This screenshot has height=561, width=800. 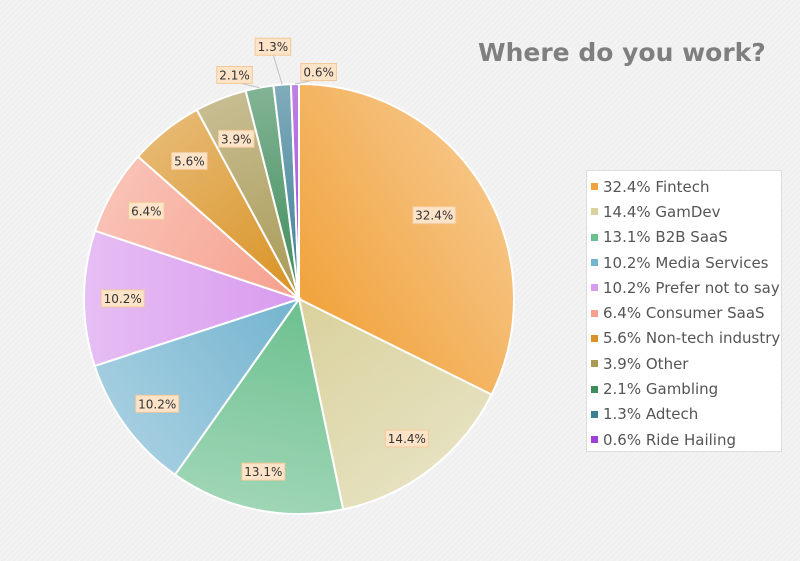 I want to click on data-label: 13.1%, so click(x=263, y=472).